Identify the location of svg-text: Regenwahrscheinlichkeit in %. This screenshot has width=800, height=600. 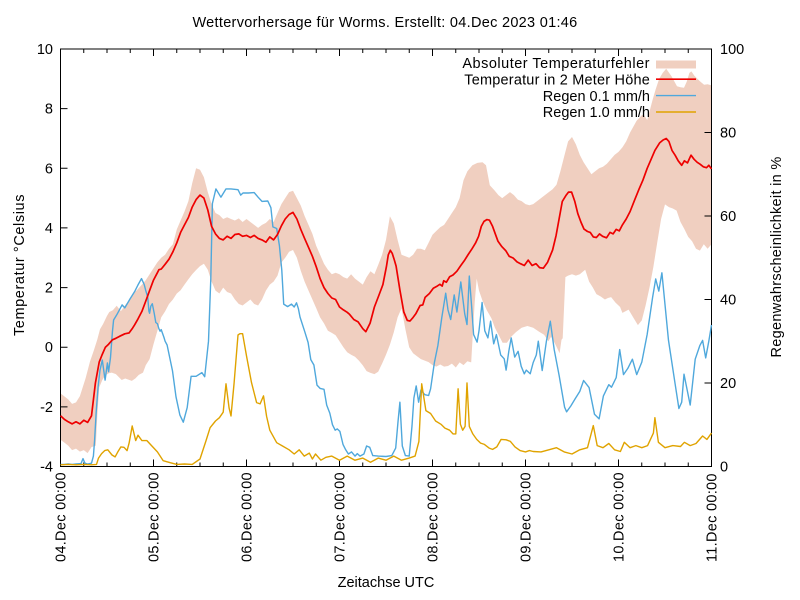
(777, 256).